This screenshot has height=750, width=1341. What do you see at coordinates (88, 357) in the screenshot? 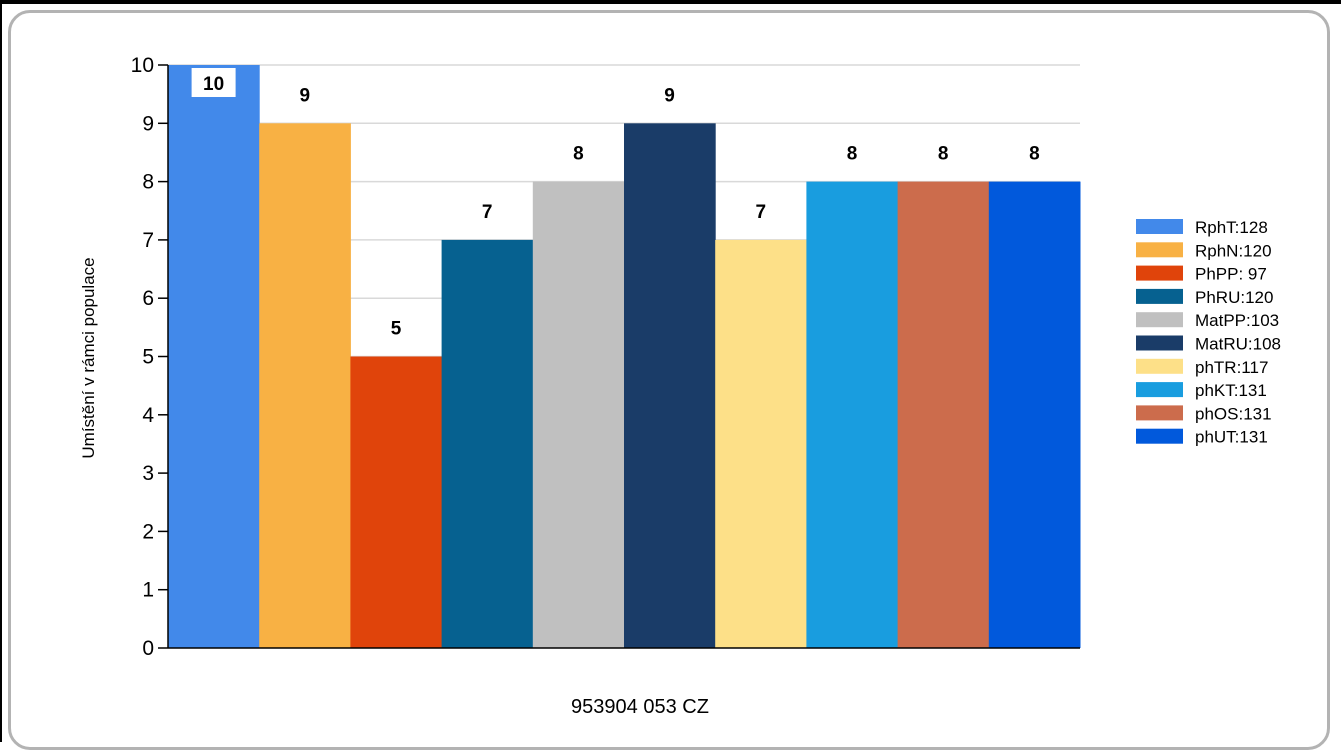
I see `y-axis-label: Umístění v rámci populace` at bounding box center [88, 357].